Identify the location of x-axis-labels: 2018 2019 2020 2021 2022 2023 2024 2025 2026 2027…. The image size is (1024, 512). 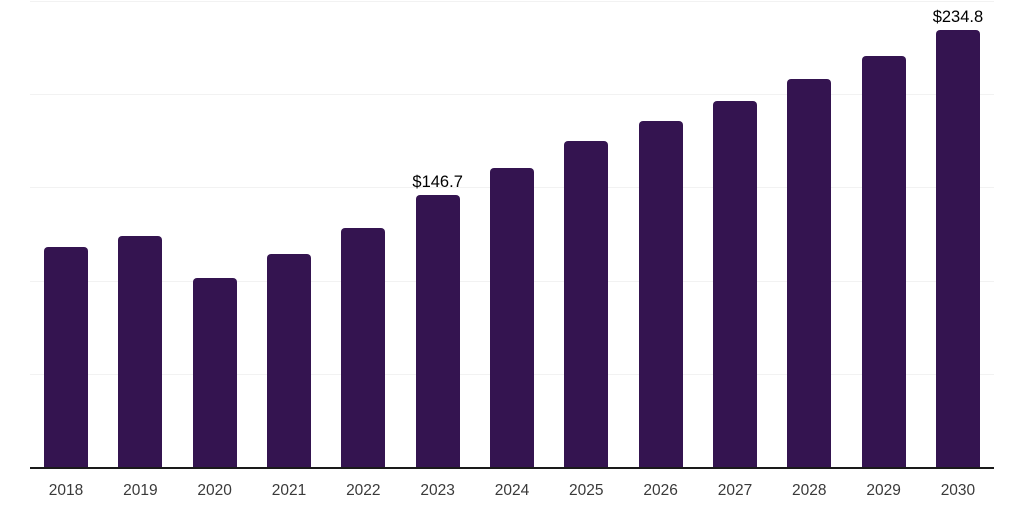
(512, 491).